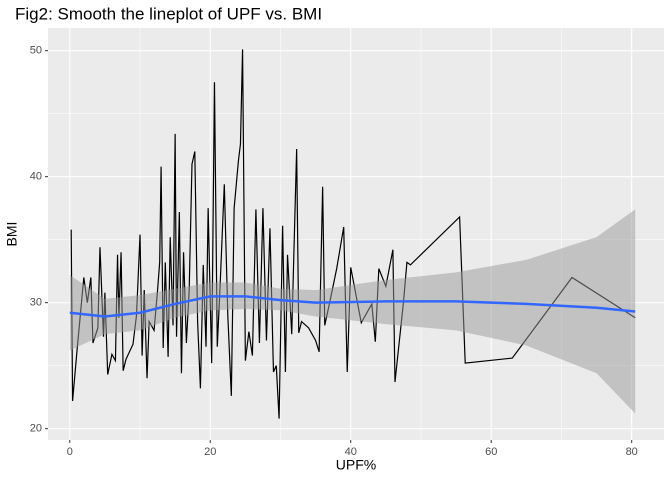 Image resolution: width=672 pixels, height=480 pixels. I want to click on y-axis-label: BMI, so click(12, 234).